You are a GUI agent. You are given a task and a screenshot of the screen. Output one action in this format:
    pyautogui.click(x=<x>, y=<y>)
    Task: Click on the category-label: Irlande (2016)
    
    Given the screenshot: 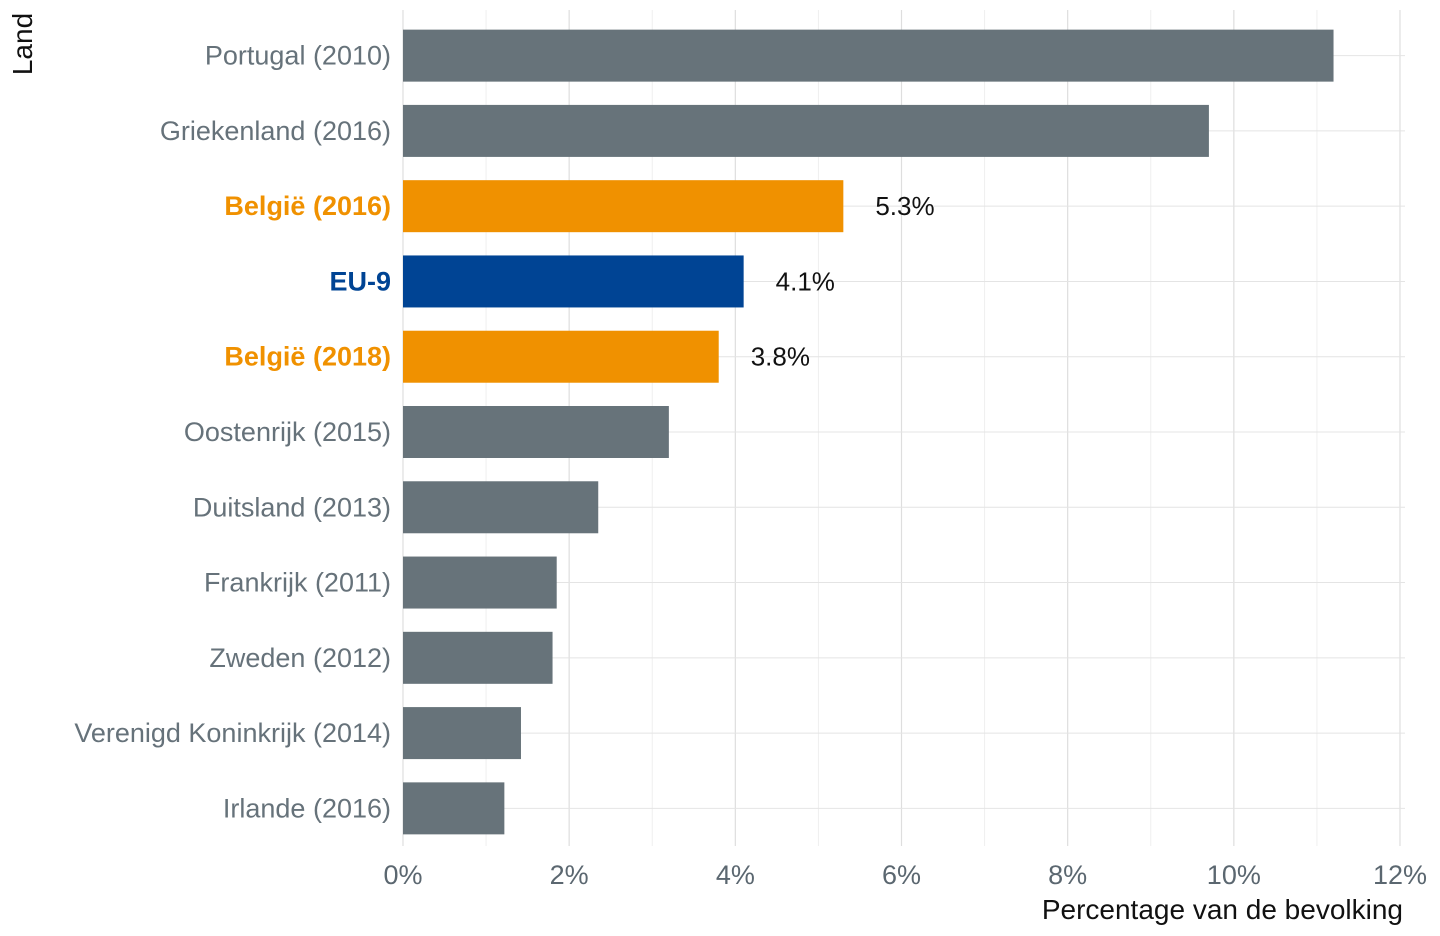 What is the action you would take?
    pyautogui.click(x=307, y=808)
    